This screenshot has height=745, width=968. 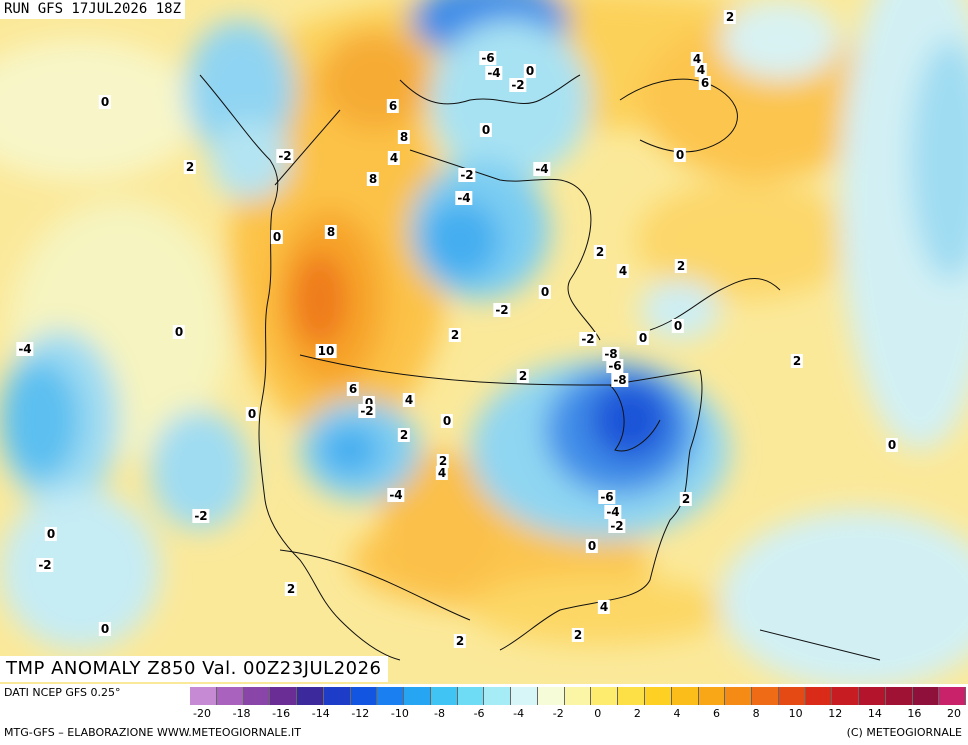 What do you see at coordinates (62, 692) in the screenshot?
I see `data-source-label: DATI NCEP GFS 0.25°` at bounding box center [62, 692].